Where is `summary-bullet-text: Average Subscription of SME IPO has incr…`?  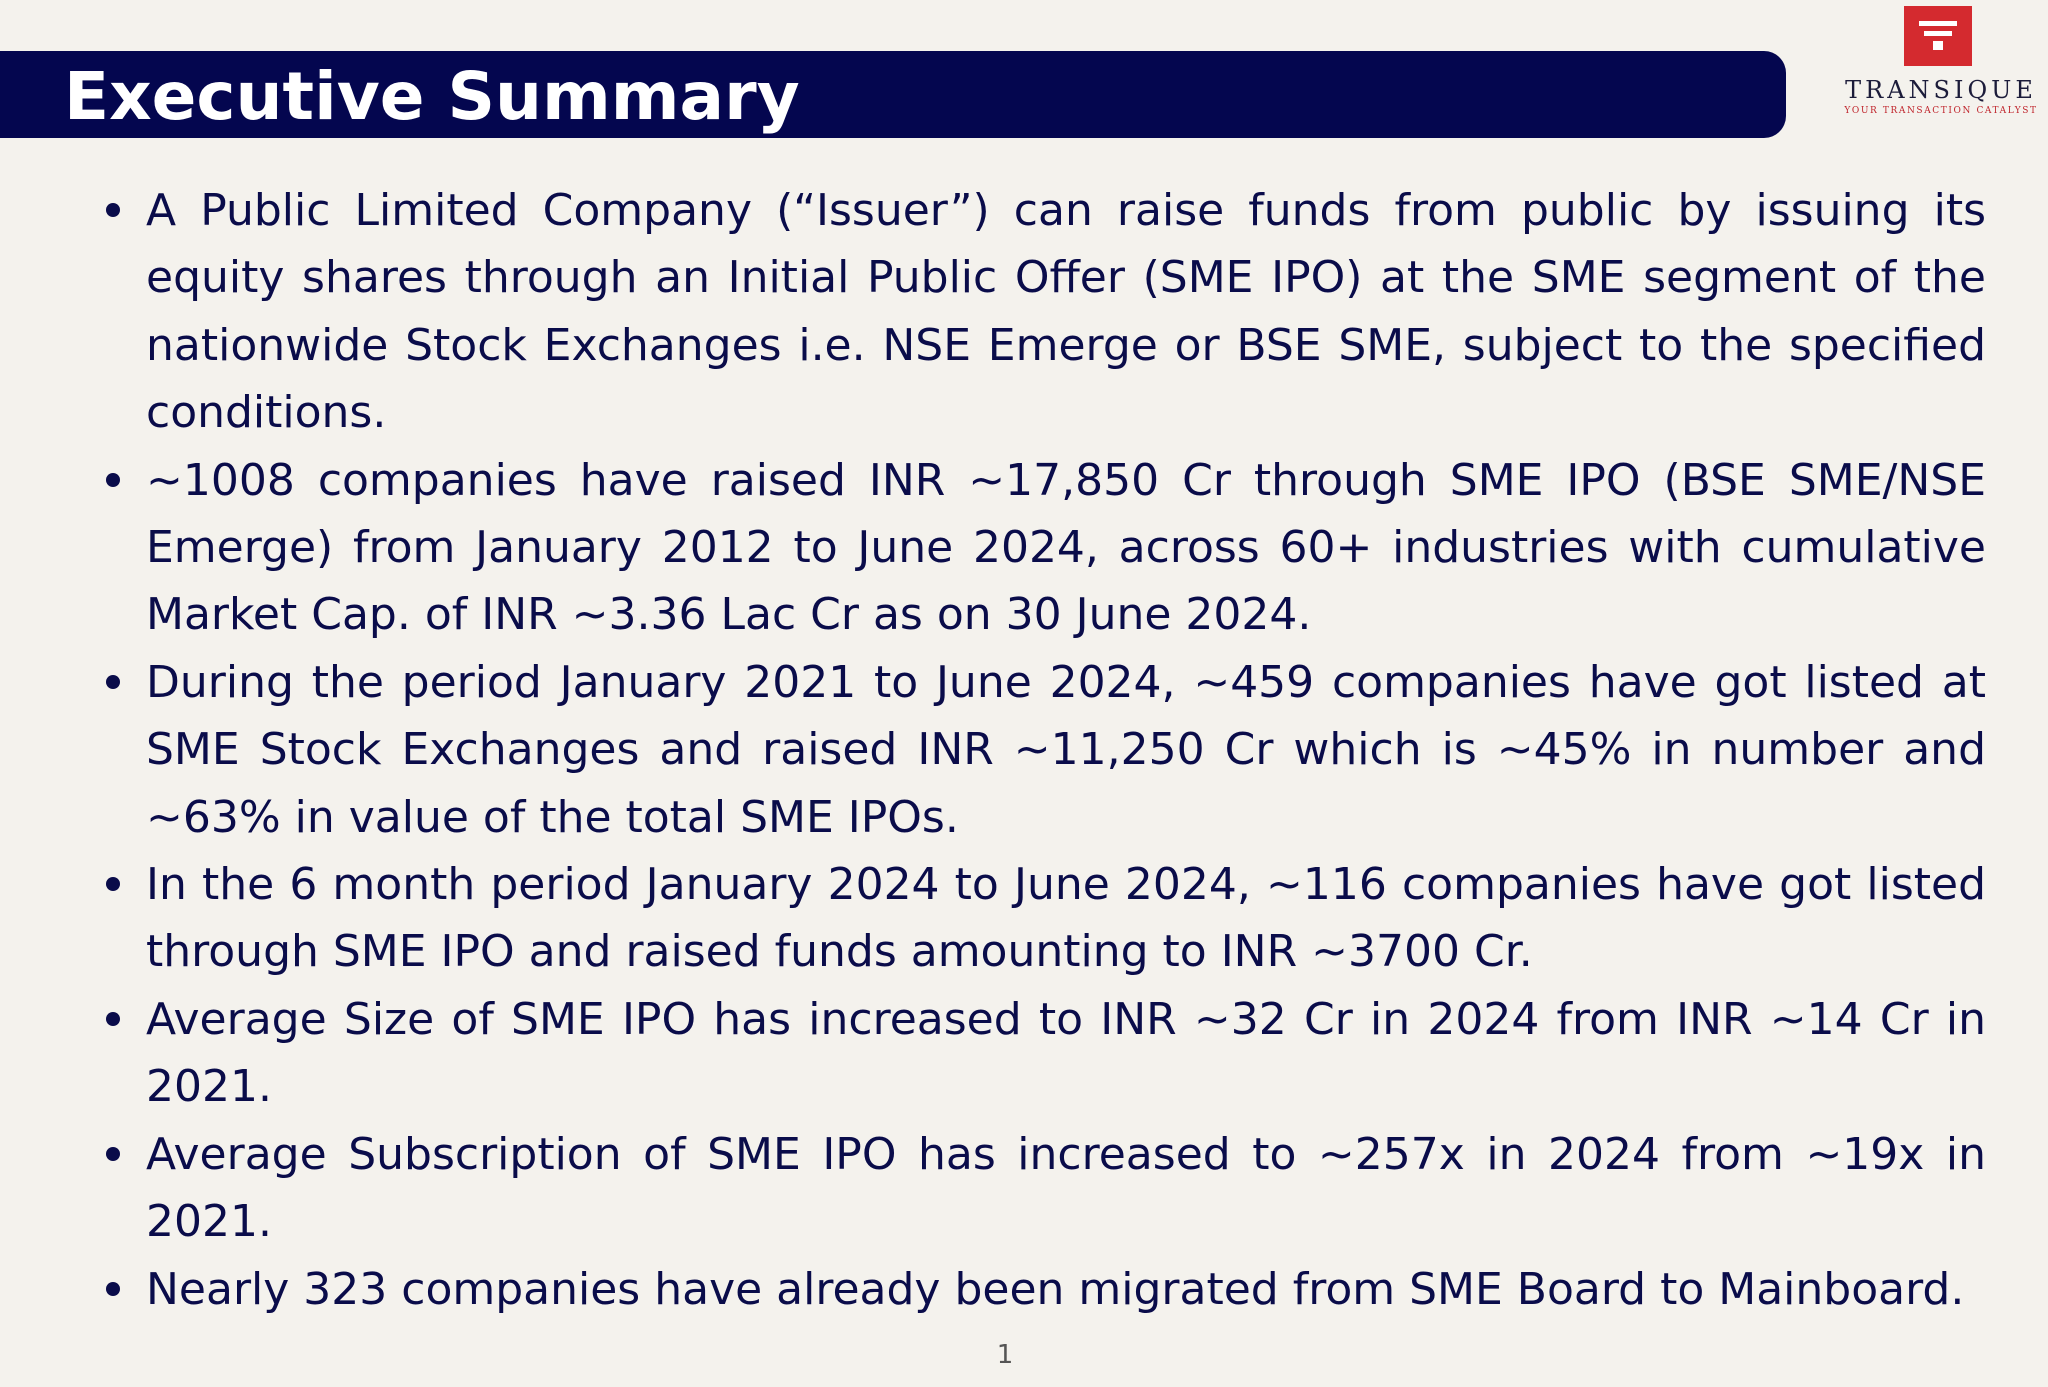
summary-bullet-text: Average Subscription of SME IPO has incr… is located at coordinates (1066, 1188).